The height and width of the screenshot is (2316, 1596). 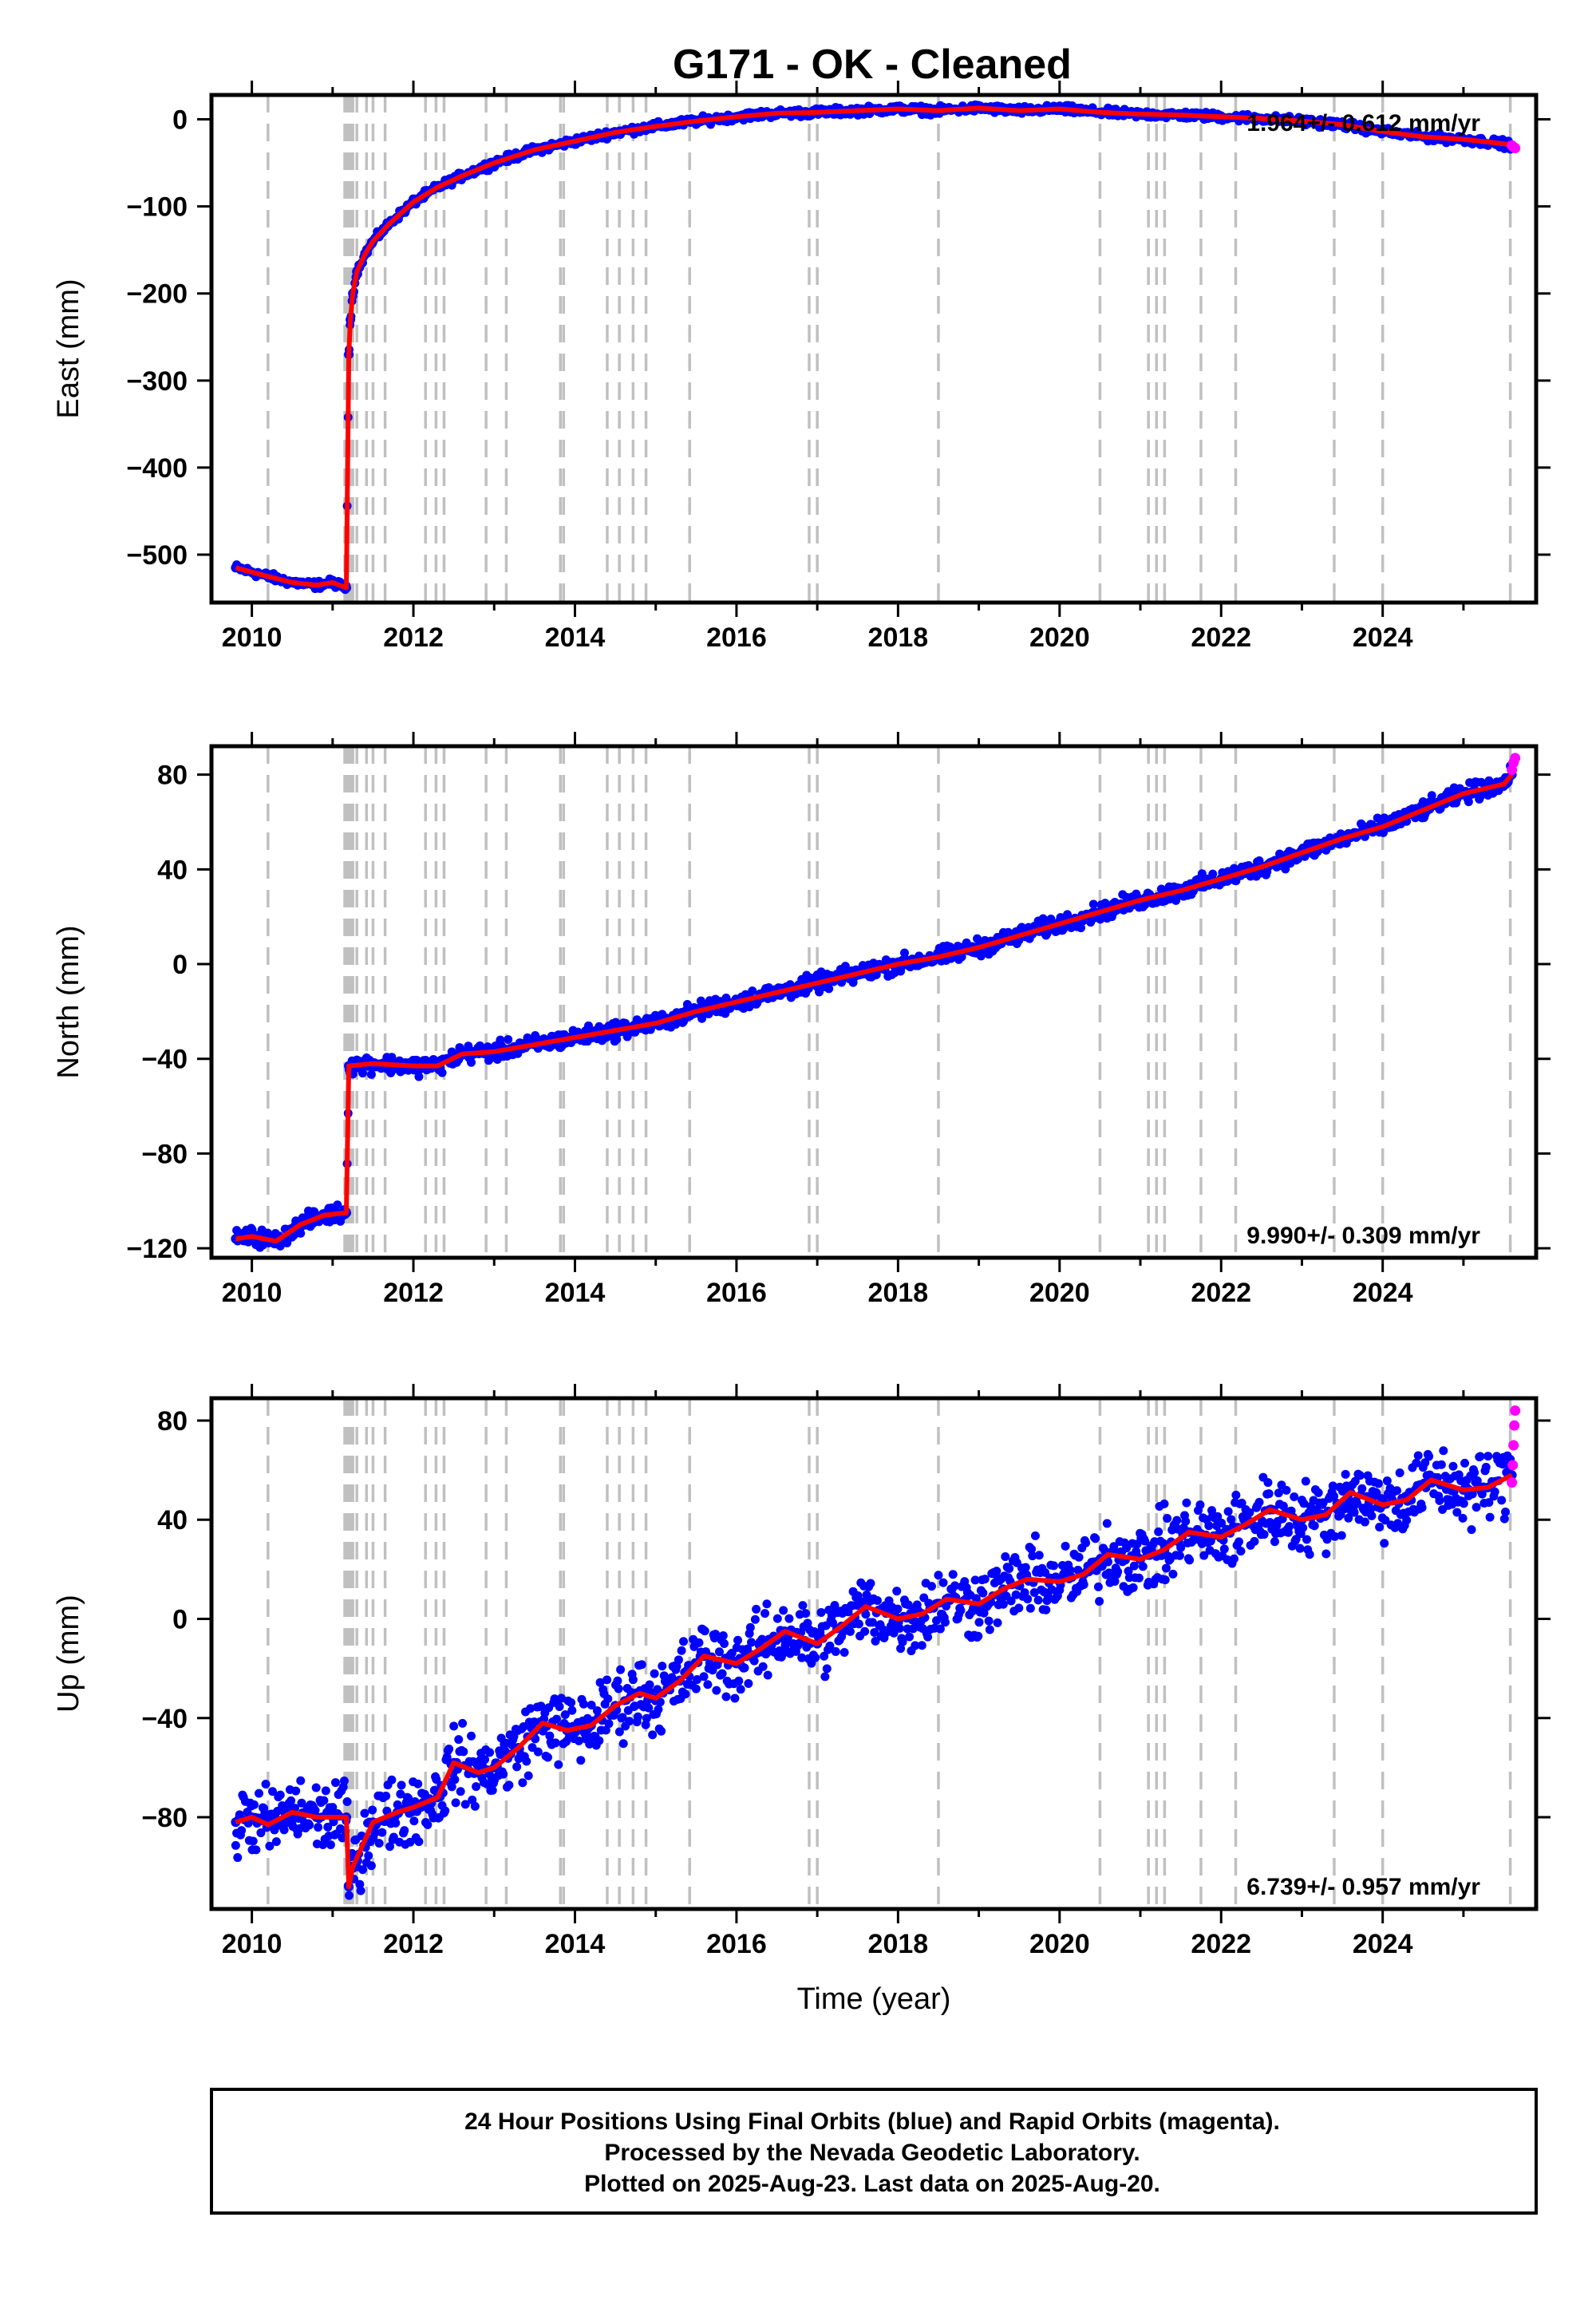 What do you see at coordinates (575, 1293) in the screenshot?
I see `x-tick-label: 2014` at bounding box center [575, 1293].